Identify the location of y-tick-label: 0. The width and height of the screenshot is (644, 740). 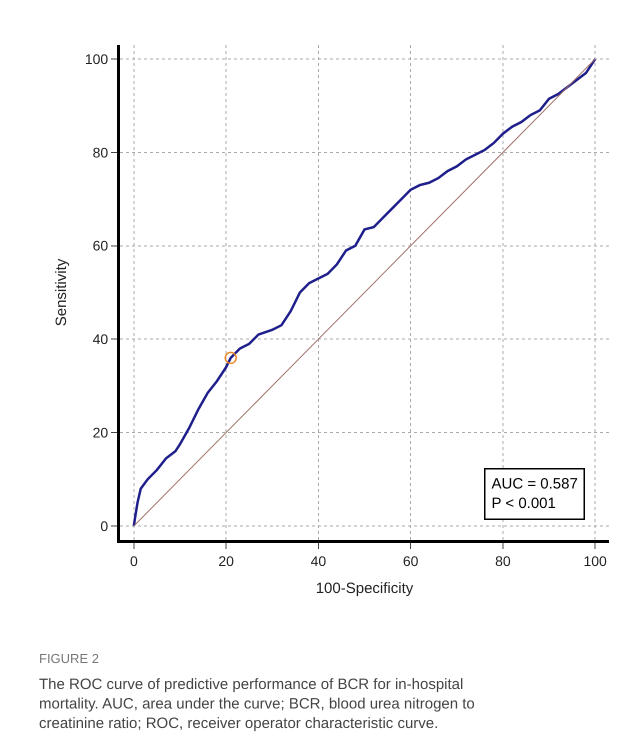
(104, 526).